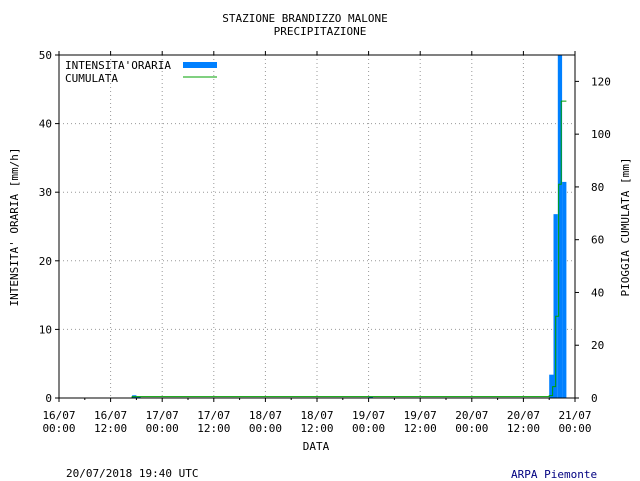 The height and width of the screenshot is (481, 640). I want to click on y-right-tick-label: 40, so click(597, 292).